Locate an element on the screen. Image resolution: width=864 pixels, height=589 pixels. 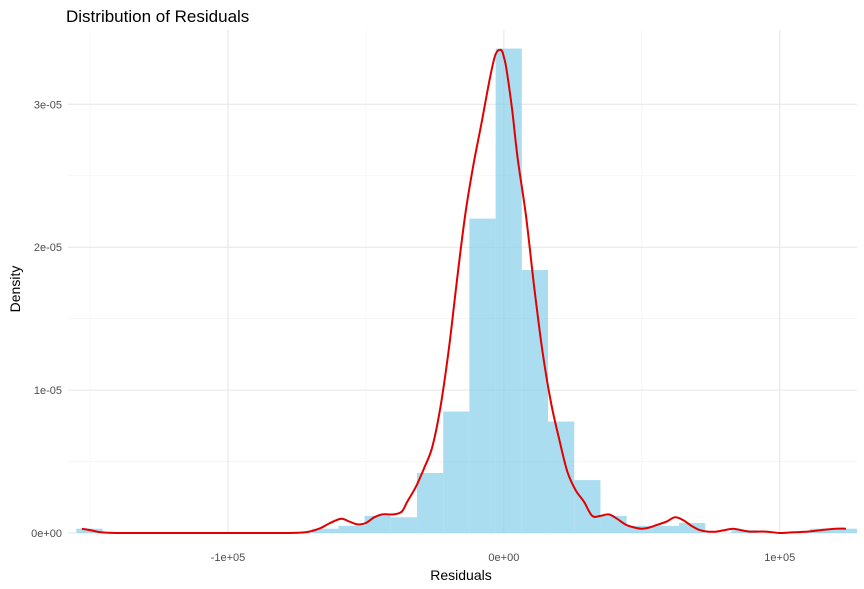
x-tick-labels: -1e+05 0e+00 1e+05 is located at coordinates (503, 558).